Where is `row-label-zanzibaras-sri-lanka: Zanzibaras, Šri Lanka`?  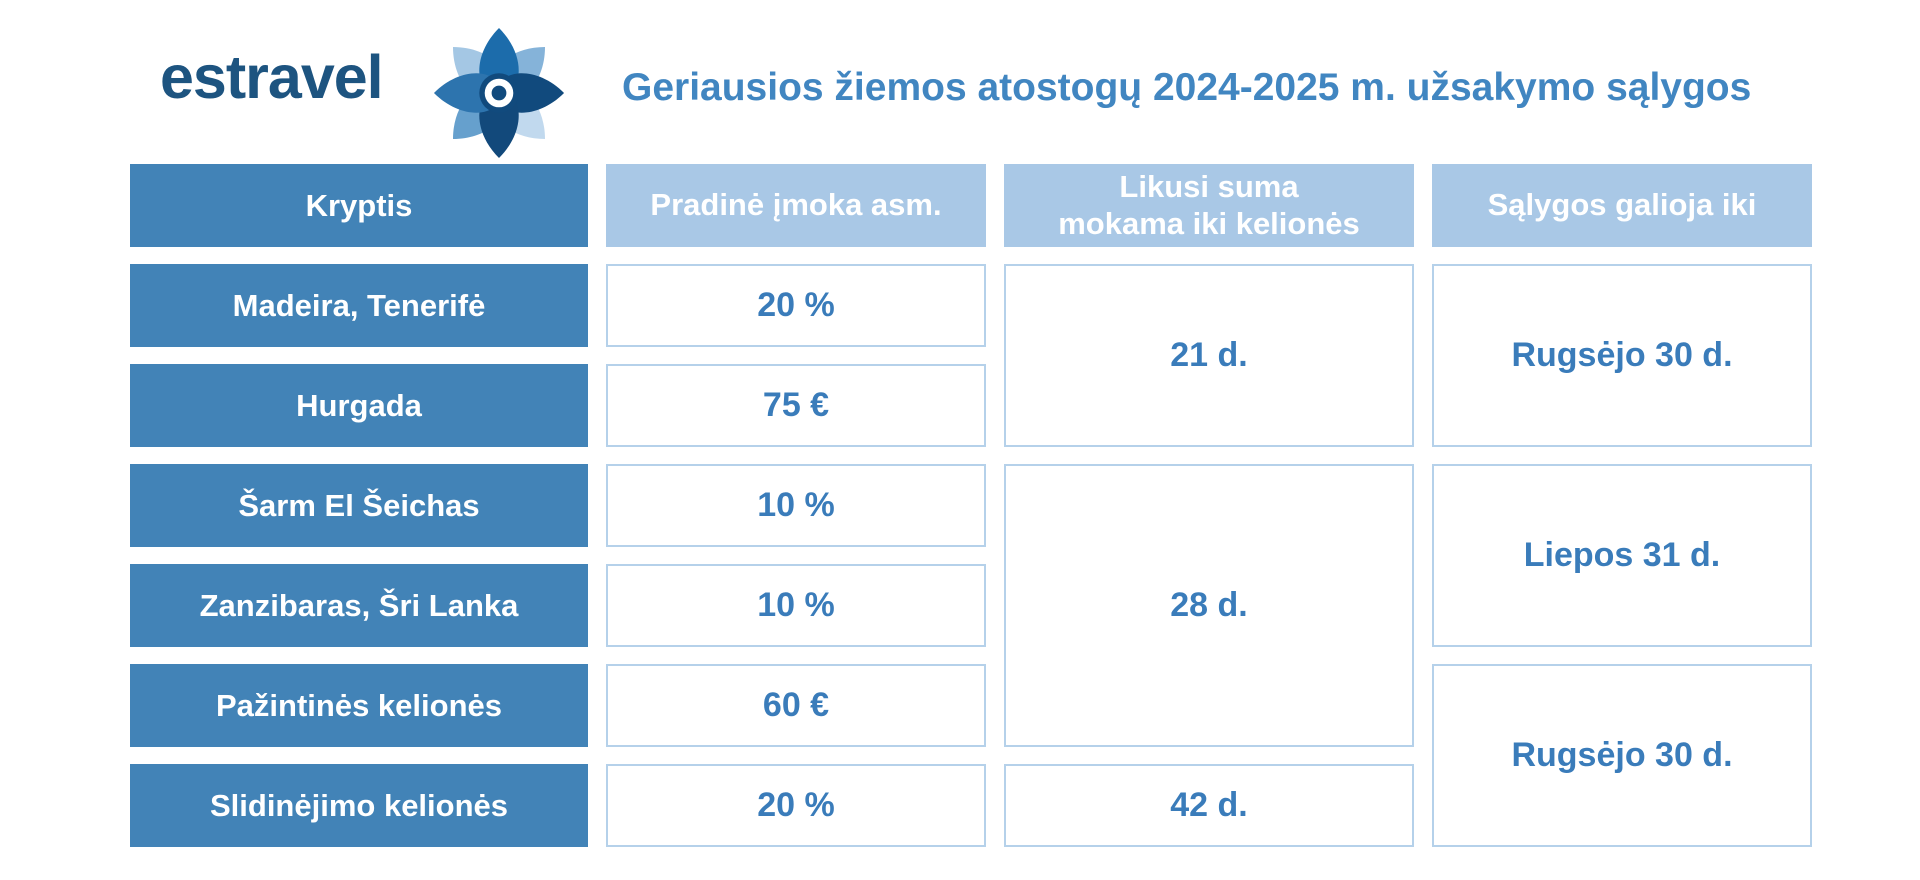 row-label-zanzibaras-sri-lanka: Zanzibaras, Šri Lanka is located at coordinates (359, 605).